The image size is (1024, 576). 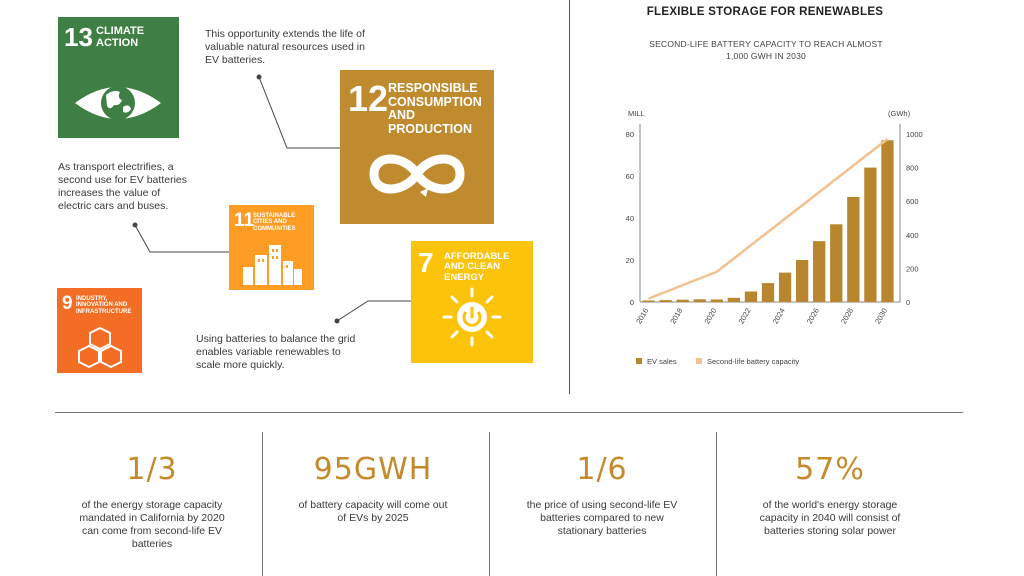 What do you see at coordinates (274, 222) in the screenshot?
I see `sdg-title: SUSTAINABLE CITIES AND COMMUNITIES` at bounding box center [274, 222].